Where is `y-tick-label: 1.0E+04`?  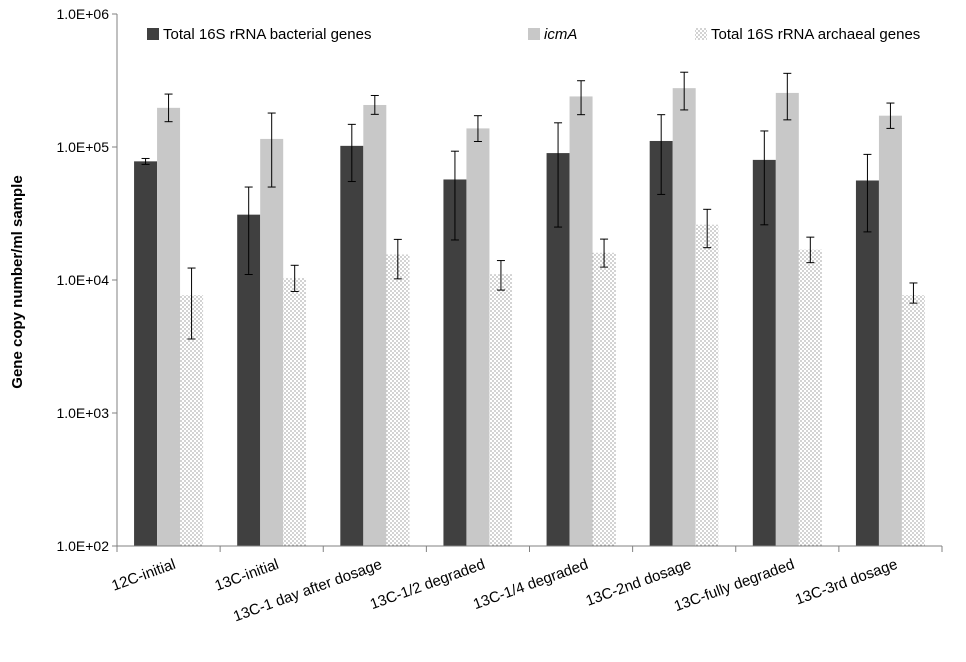 y-tick-label: 1.0E+04 is located at coordinates (82, 280).